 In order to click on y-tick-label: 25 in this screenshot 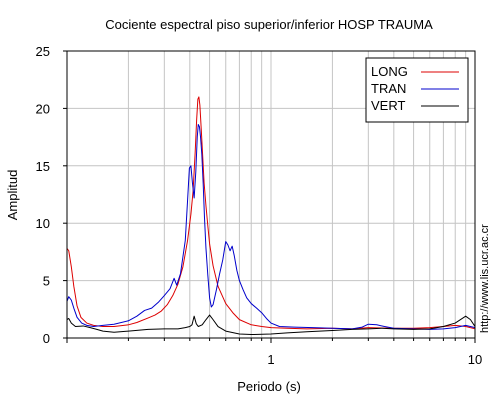, I will do `click(43, 51)`.